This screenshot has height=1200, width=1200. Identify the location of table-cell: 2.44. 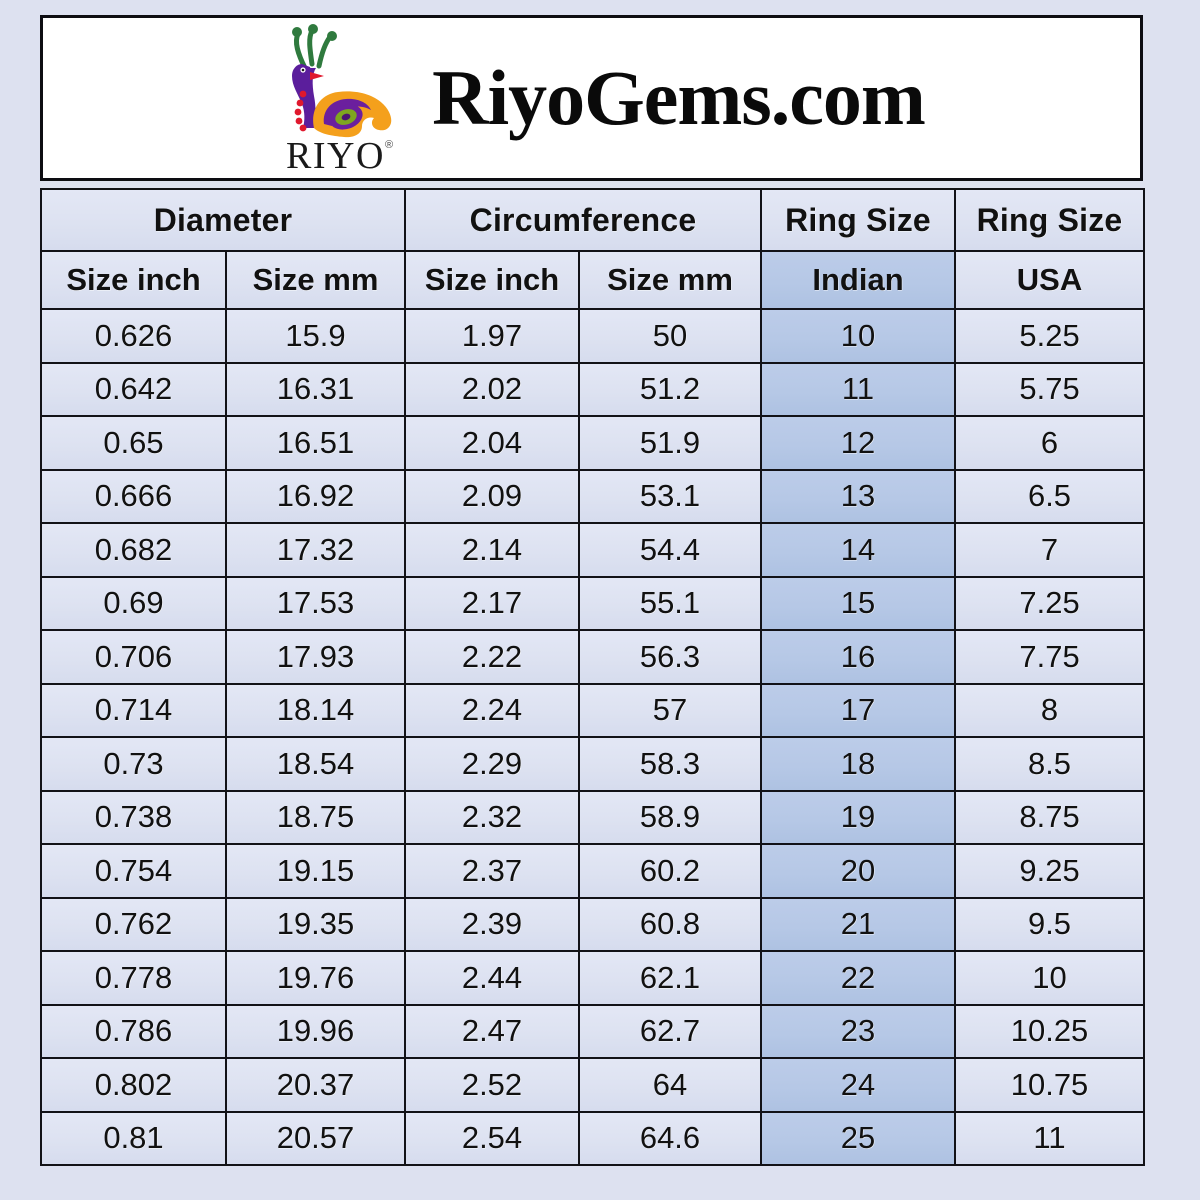
(492, 978).